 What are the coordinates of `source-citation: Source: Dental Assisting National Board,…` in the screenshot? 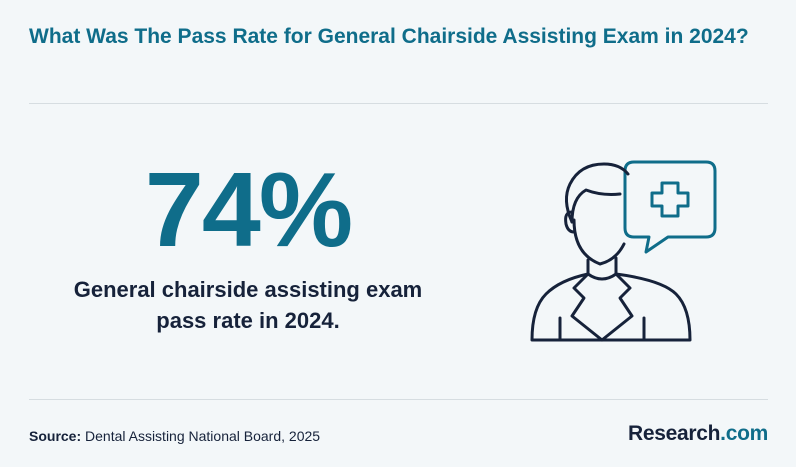 It's located at (174, 436).